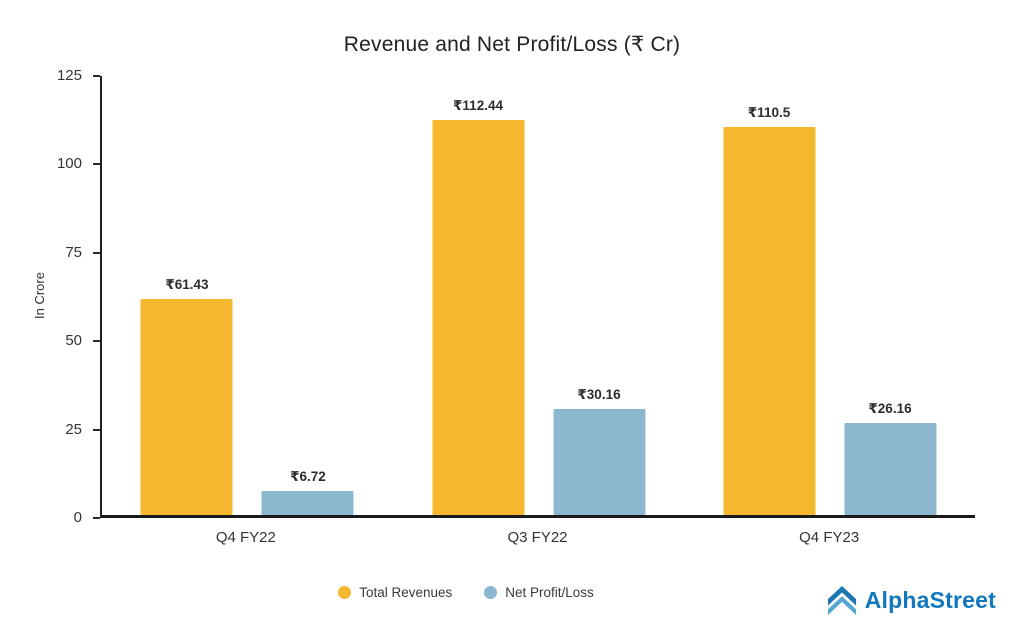  I want to click on bar-net-profit-loss: ₹6.72, so click(307, 492).